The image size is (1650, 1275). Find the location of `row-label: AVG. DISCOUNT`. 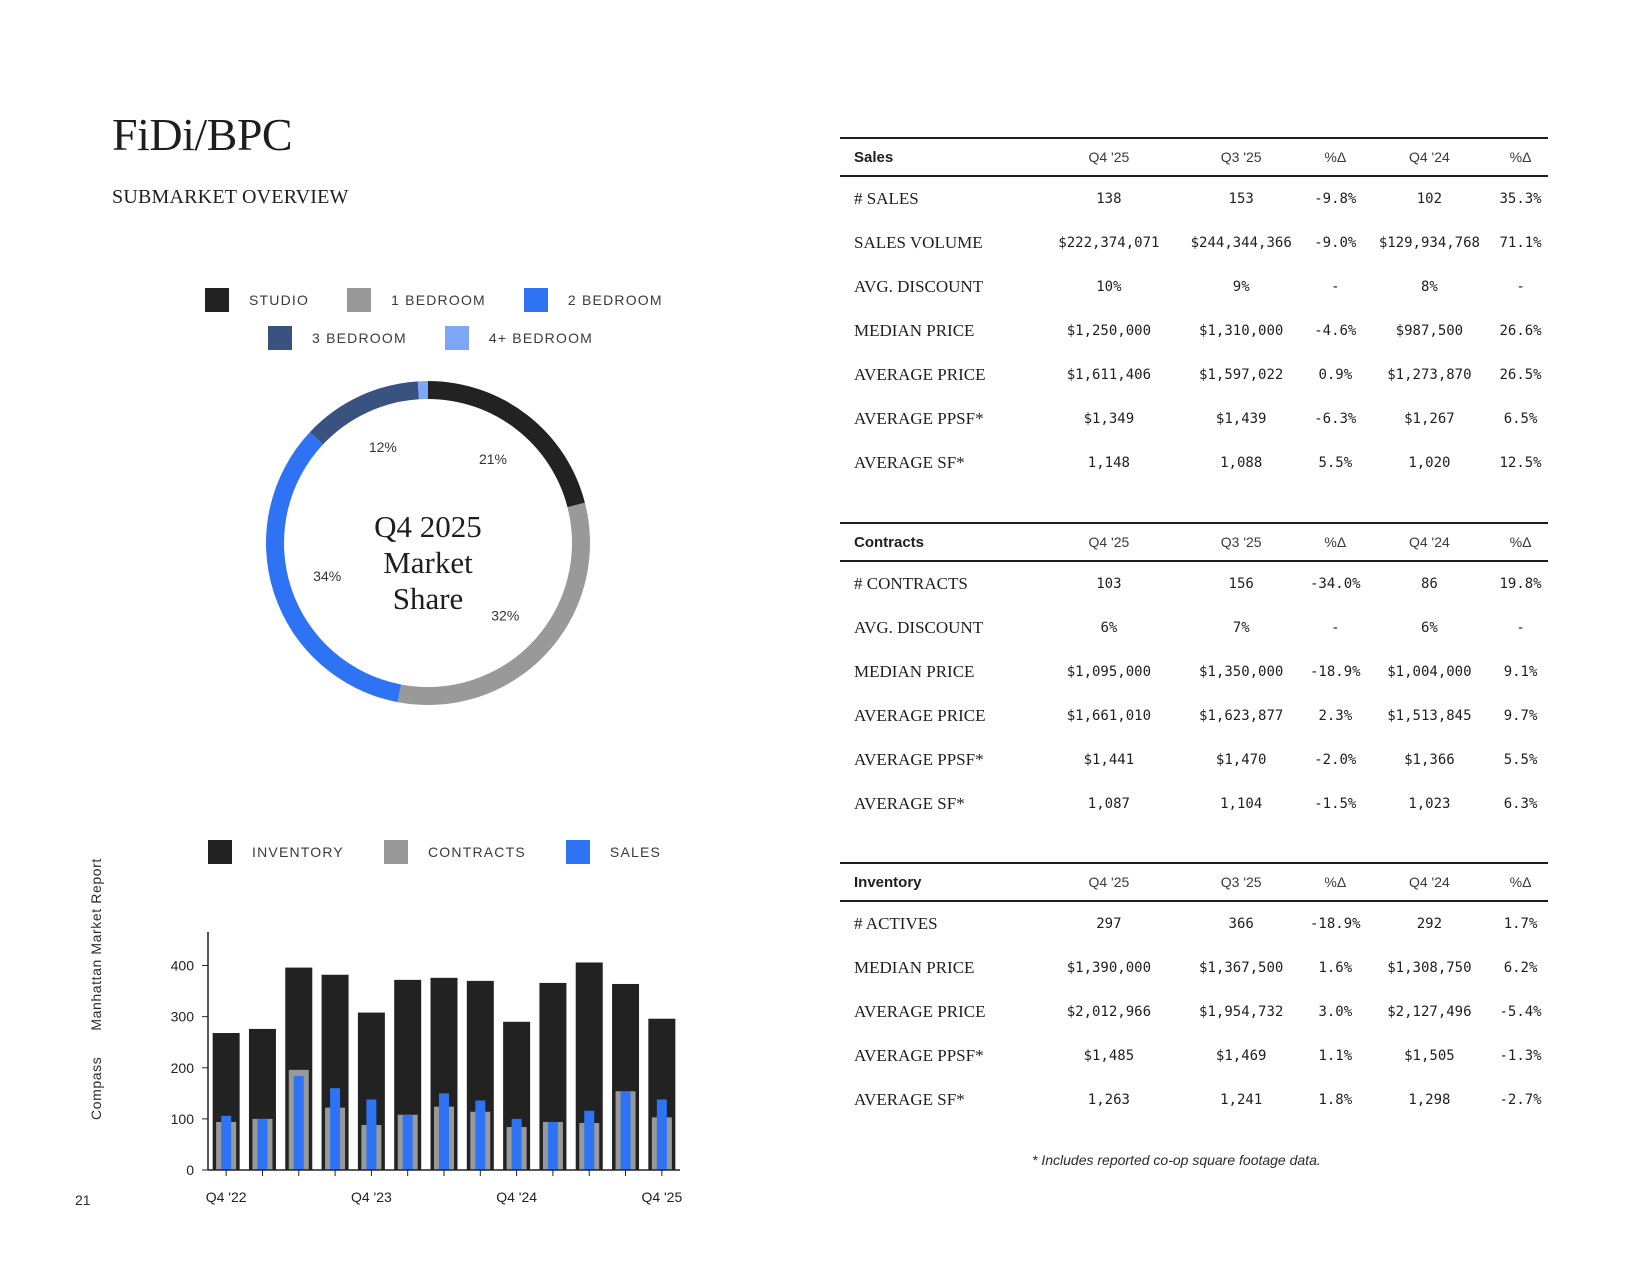

row-label: AVG. DISCOUNT is located at coordinates (919, 286).